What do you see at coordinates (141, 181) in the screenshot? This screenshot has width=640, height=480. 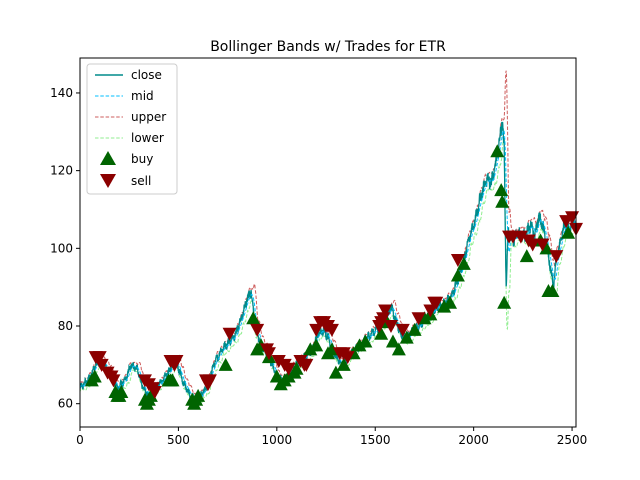 I see `legend-label-sell: sell` at bounding box center [141, 181].